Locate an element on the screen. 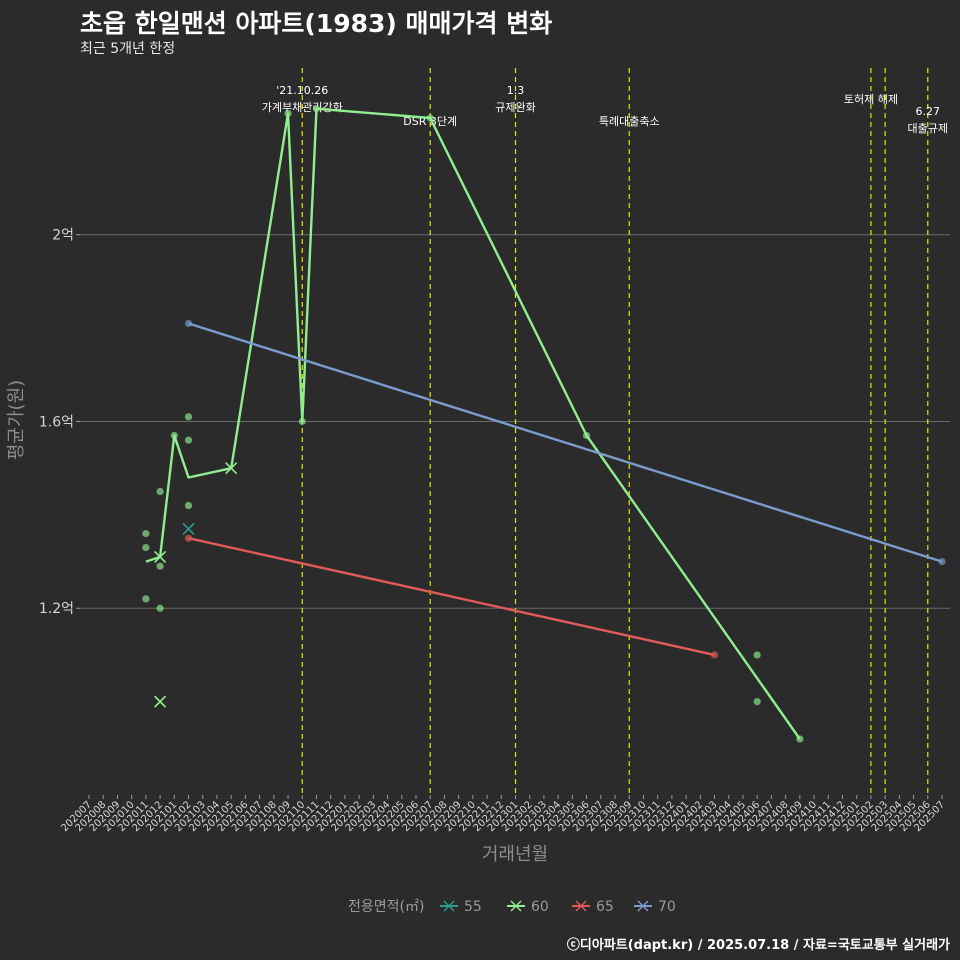 This screenshot has width=960, height=960. y-tick-label: 1.2억 is located at coordinates (56, 609).